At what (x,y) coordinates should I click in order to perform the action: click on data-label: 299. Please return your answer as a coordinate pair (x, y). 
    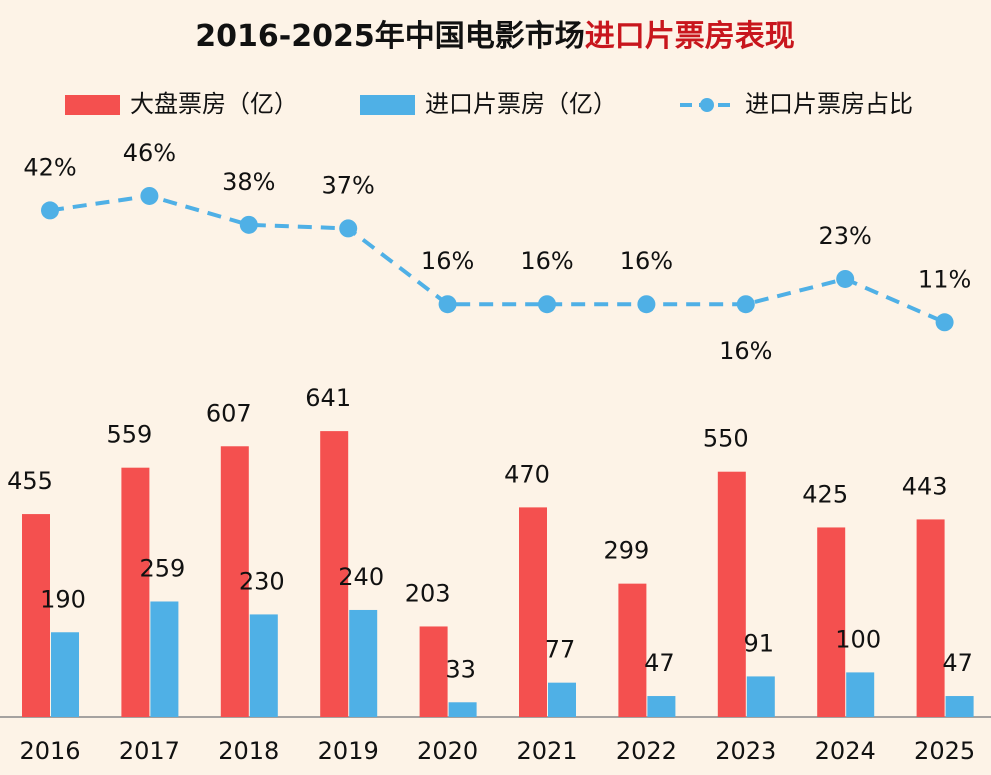
    Looking at the image, I should click on (626, 551).